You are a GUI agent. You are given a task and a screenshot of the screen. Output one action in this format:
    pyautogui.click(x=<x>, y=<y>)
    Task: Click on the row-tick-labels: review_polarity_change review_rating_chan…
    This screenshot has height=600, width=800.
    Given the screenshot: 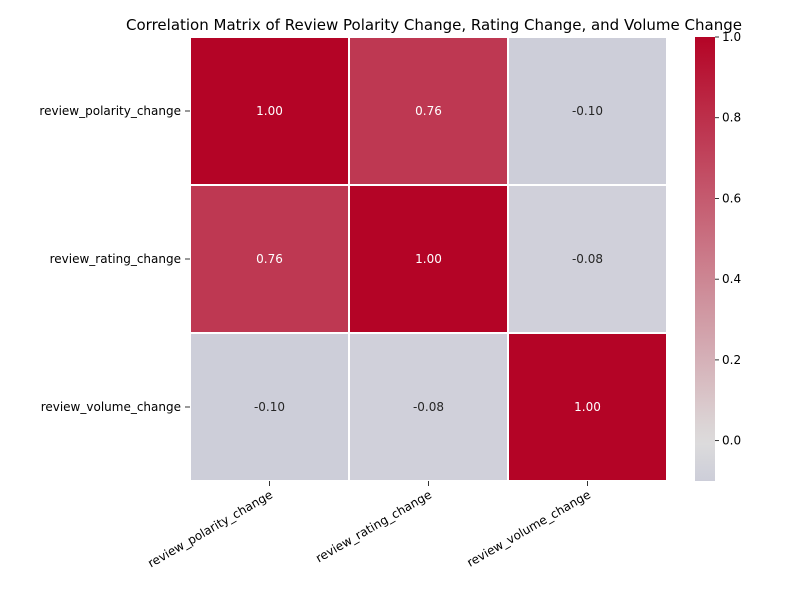 What is the action you would take?
    pyautogui.click(x=114, y=259)
    